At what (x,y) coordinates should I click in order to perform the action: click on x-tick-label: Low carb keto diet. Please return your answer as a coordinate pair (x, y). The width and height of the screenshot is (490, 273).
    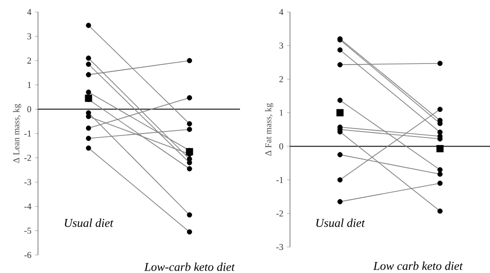
    Looking at the image, I should click on (418, 266).